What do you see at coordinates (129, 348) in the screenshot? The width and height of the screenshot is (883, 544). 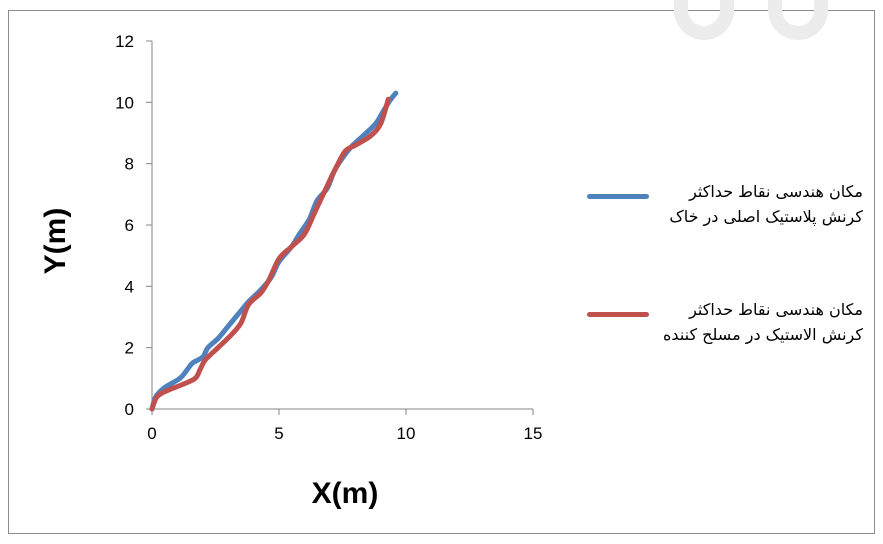 I see `y-tick-label: 2` at bounding box center [129, 348].